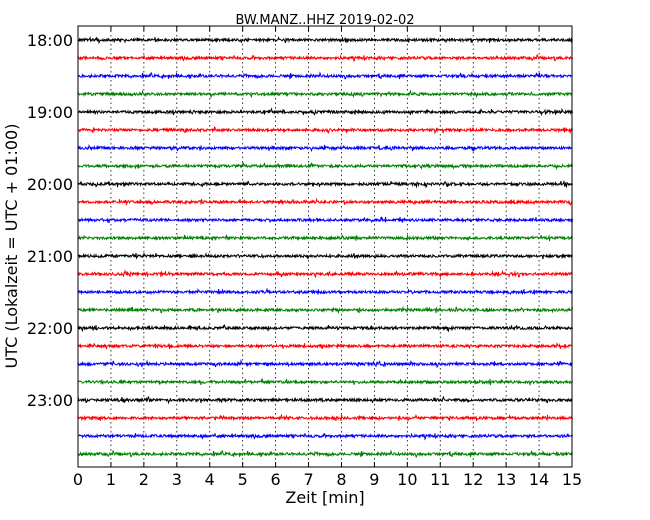 The width and height of the screenshot is (650, 520). Describe the element at coordinates (572, 479) in the screenshot. I see `x-tick-label: 15` at that location.